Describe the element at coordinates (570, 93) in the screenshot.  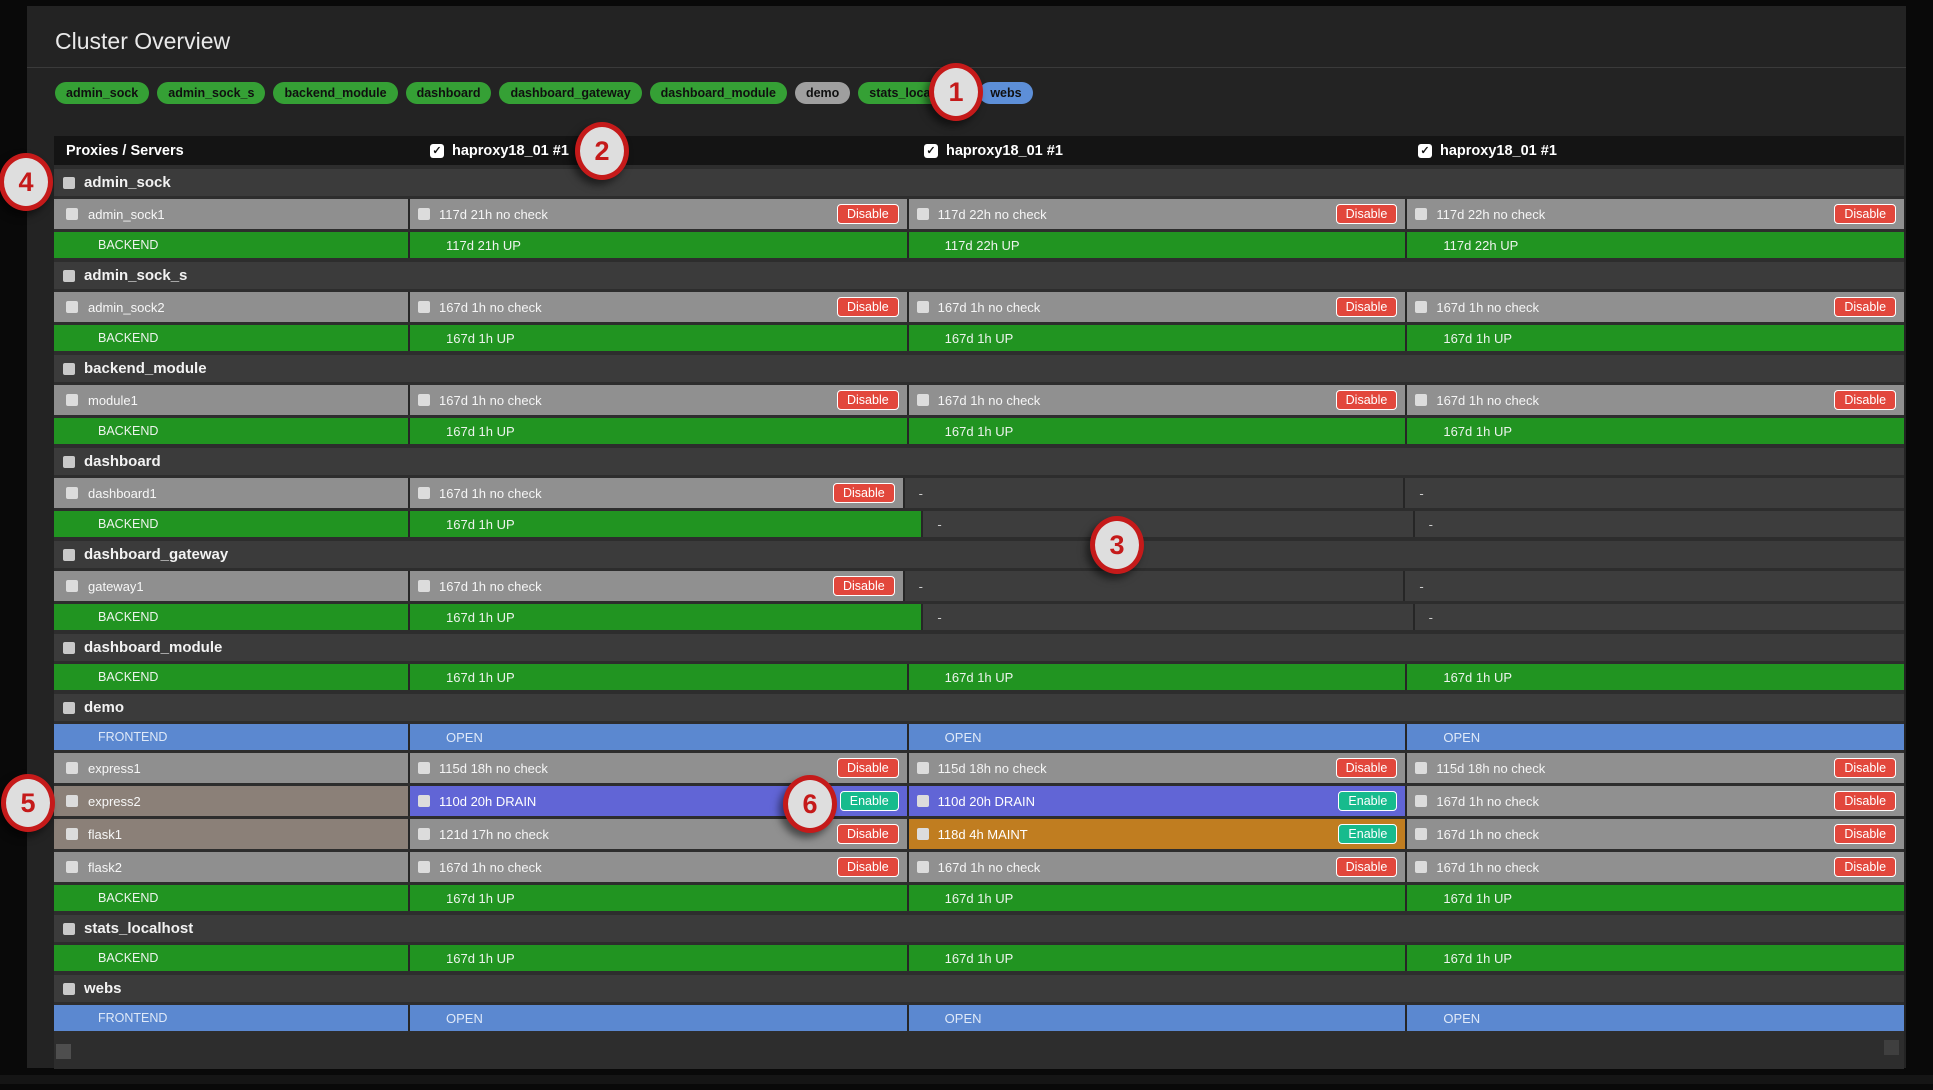
I see `proxy-badge-dashboard_gateway: dashboard_gateway` at that location.